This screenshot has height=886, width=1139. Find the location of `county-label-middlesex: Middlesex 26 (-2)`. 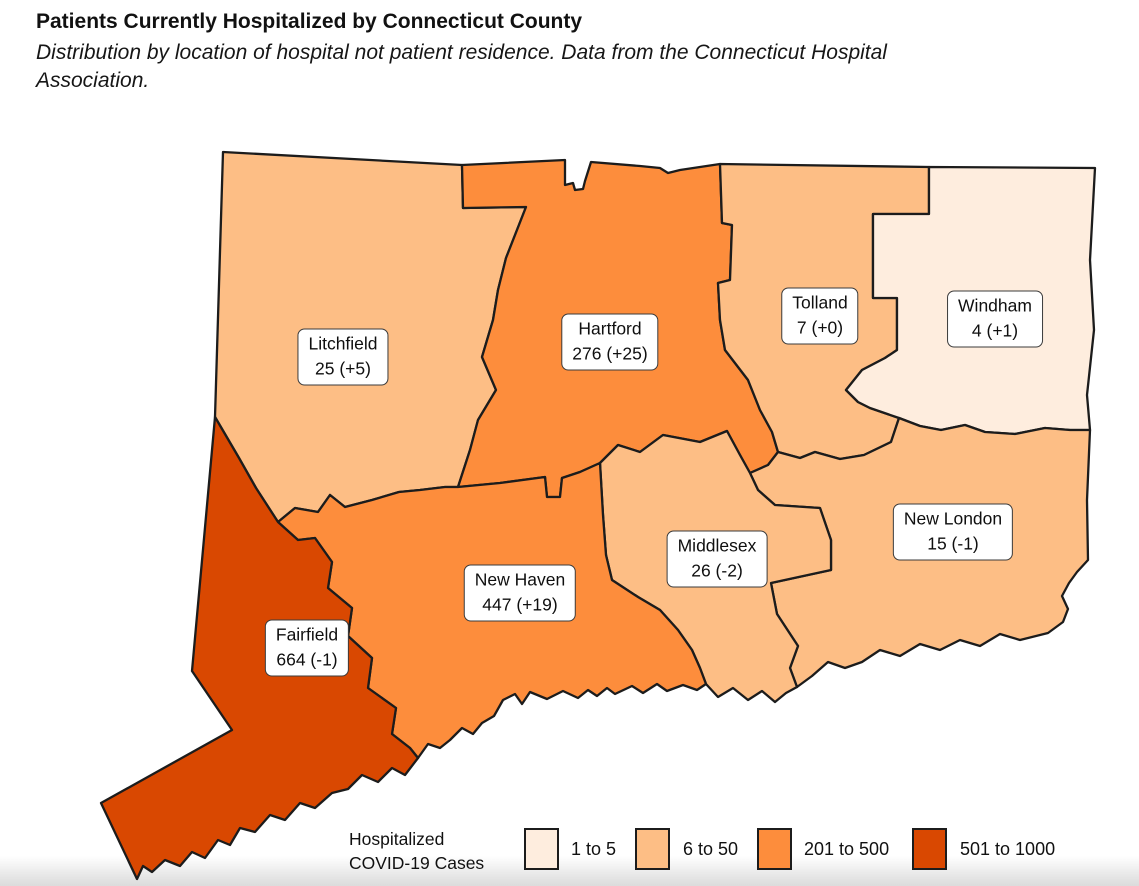

county-label-middlesex: Middlesex 26 (-2) is located at coordinates (717, 559).